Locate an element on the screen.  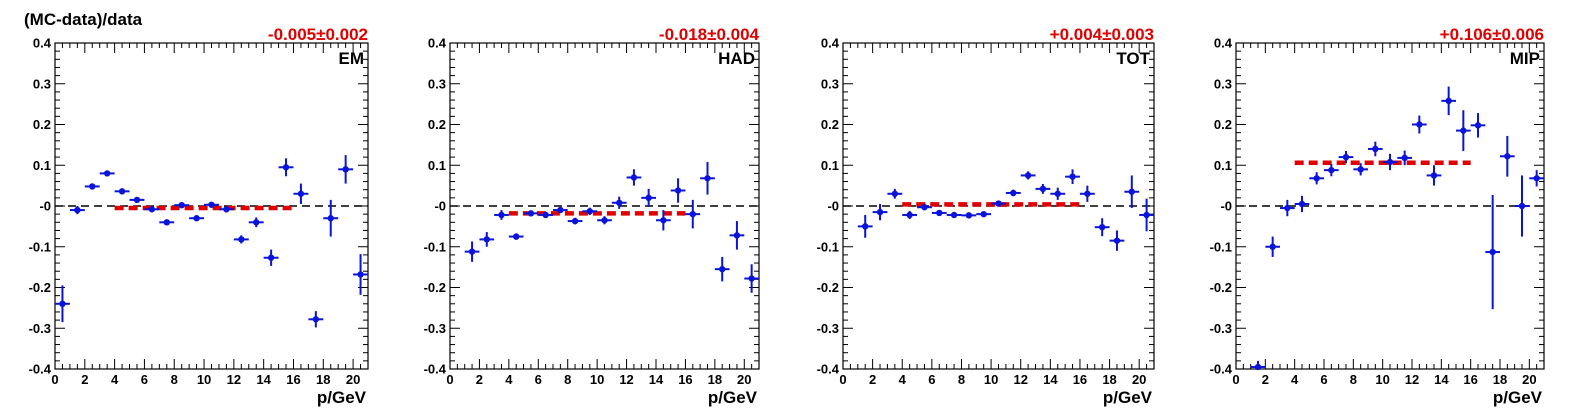
panel-label: TOT is located at coordinates (1133, 58).